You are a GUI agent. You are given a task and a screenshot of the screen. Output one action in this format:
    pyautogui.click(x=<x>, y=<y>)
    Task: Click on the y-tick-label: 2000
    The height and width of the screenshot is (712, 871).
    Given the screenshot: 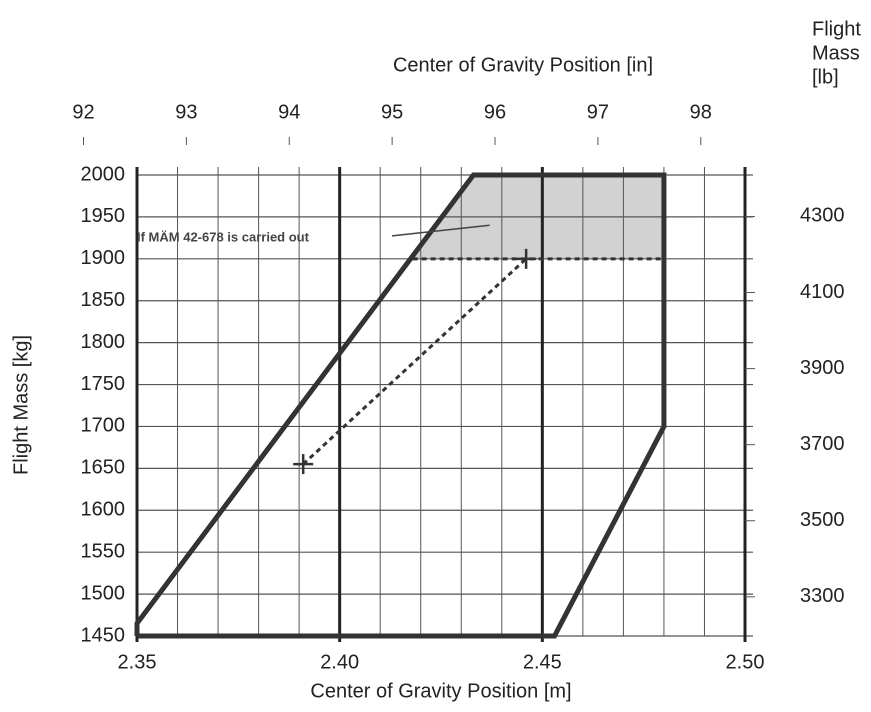 What is the action you would take?
    pyautogui.click(x=103, y=174)
    